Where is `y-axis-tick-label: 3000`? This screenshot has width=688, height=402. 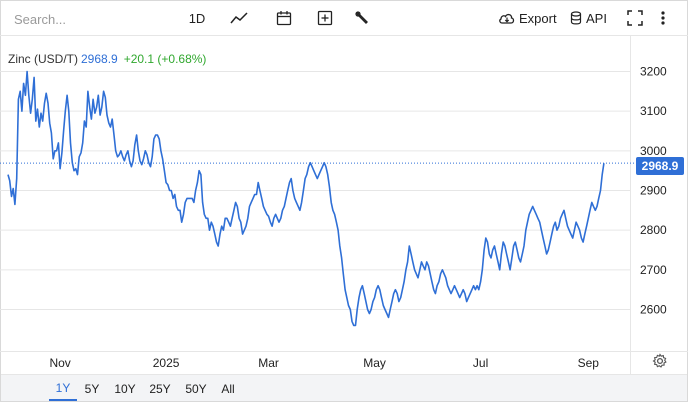
y-axis-tick-label: 3000 is located at coordinates (653, 151).